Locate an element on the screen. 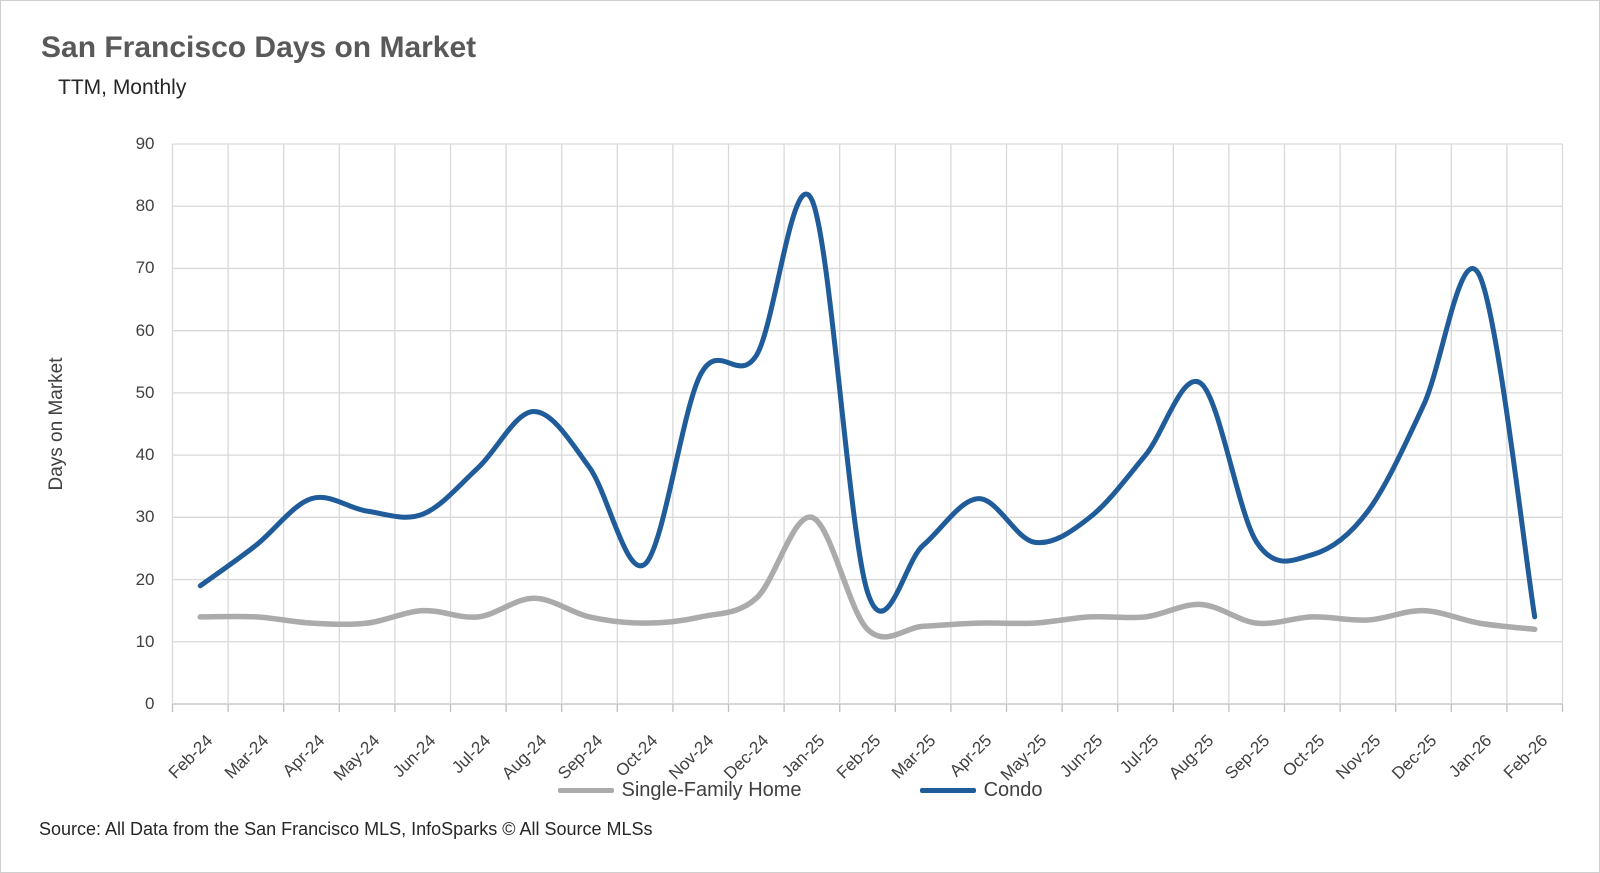 The width and height of the screenshot is (1600, 873). y-tick-label: 0 is located at coordinates (150, 703).